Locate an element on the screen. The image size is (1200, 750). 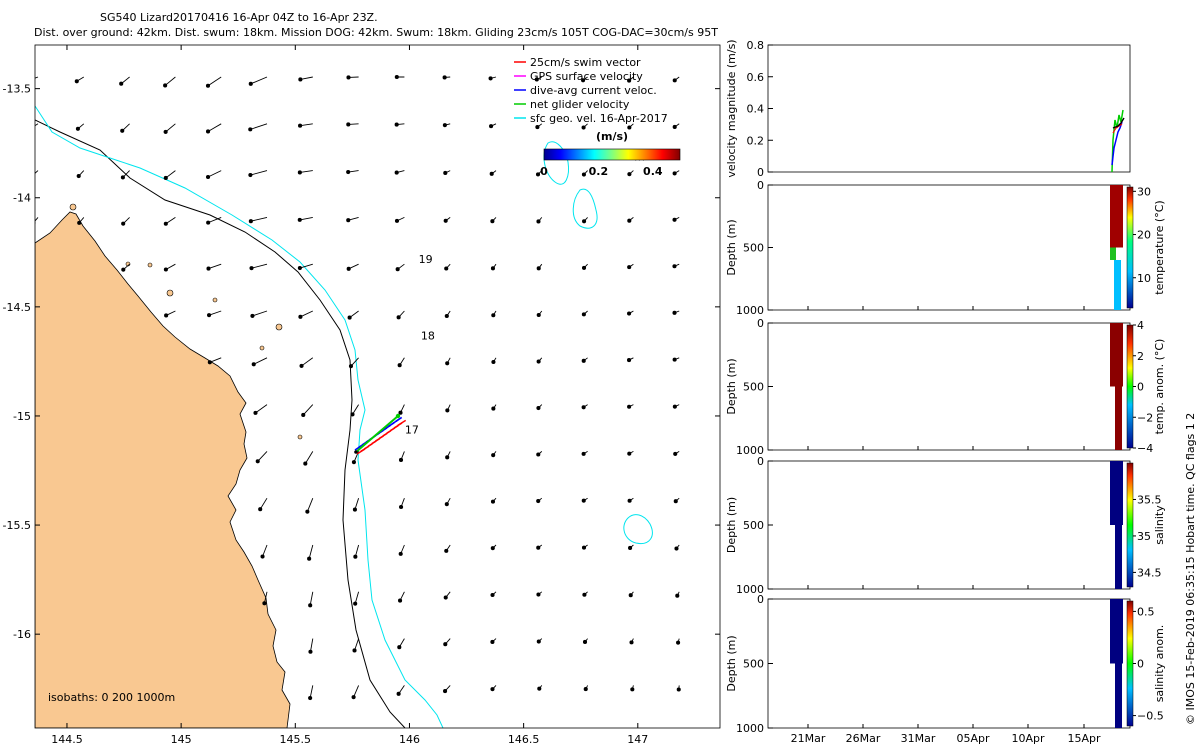
hour-label: 19 is located at coordinates (426, 259).